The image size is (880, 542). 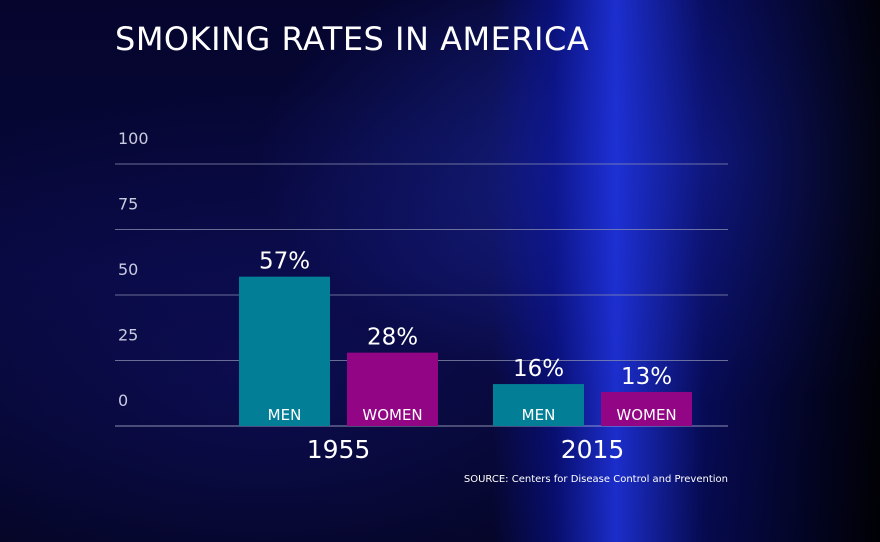 What do you see at coordinates (128, 335) in the screenshot?
I see `y-tick-label: 25` at bounding box center [128, 335].